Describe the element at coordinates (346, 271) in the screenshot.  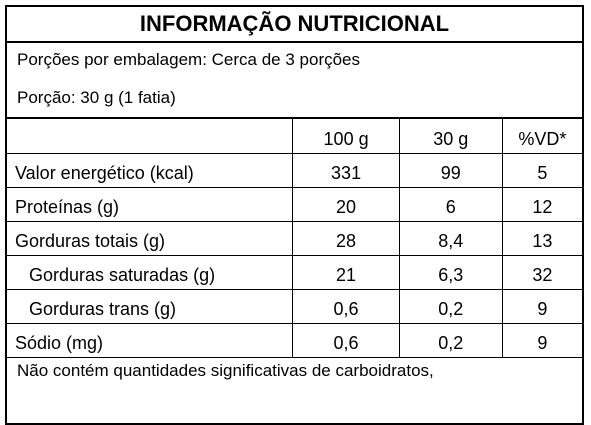
I see `value-100g: 21` at that location.